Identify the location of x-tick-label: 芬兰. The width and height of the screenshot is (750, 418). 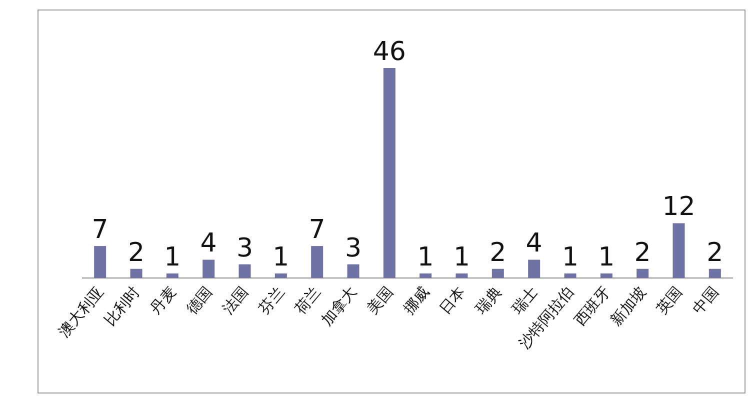
(271, 300).